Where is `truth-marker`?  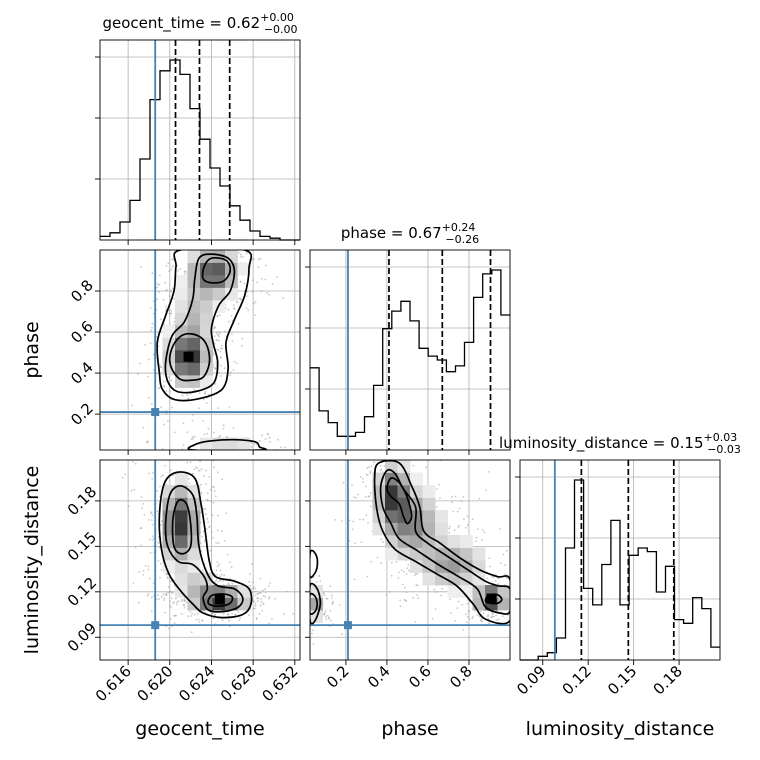 truth-marker is located at coordinates (347, 625).